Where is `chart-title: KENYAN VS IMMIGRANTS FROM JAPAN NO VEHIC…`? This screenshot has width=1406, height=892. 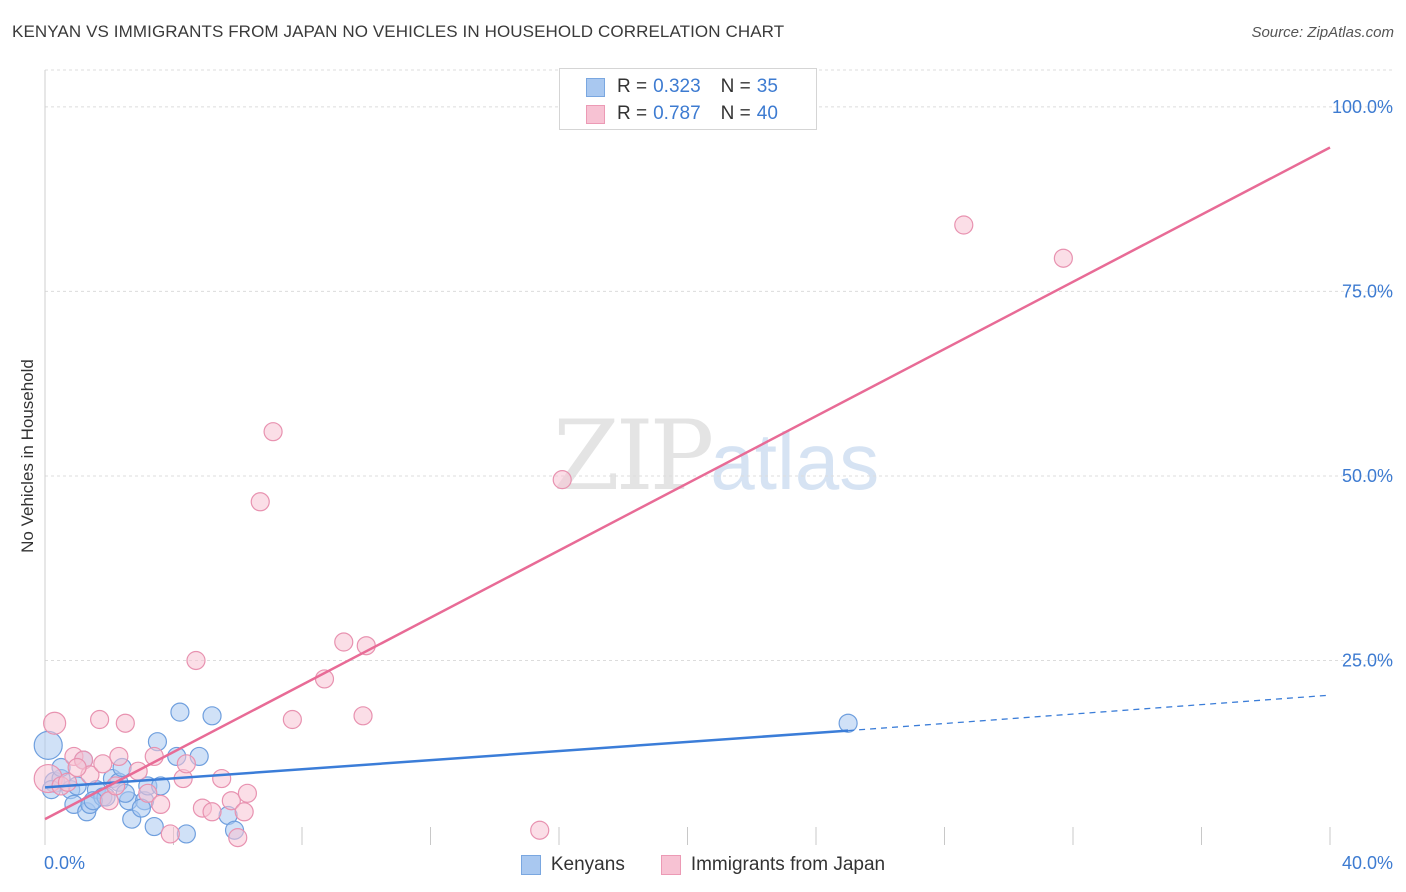 chart-title: KENYAN VS IMMIGRANTS FROM JAPAN NO VEHIC… is located at coordinates (398, 31).